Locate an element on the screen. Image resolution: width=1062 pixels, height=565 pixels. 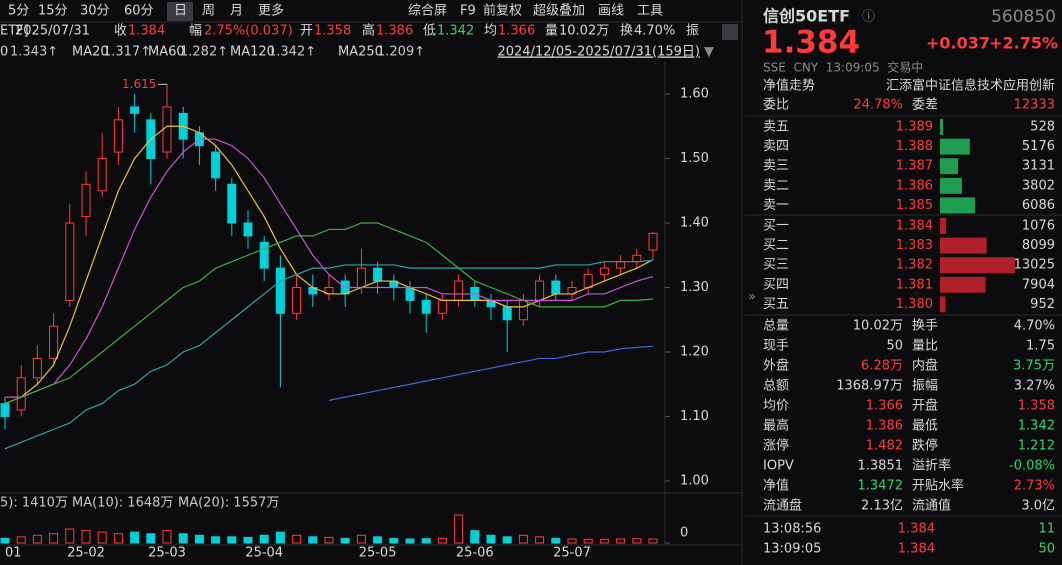
order-label: 买二 is located at coordinates (776, 245).